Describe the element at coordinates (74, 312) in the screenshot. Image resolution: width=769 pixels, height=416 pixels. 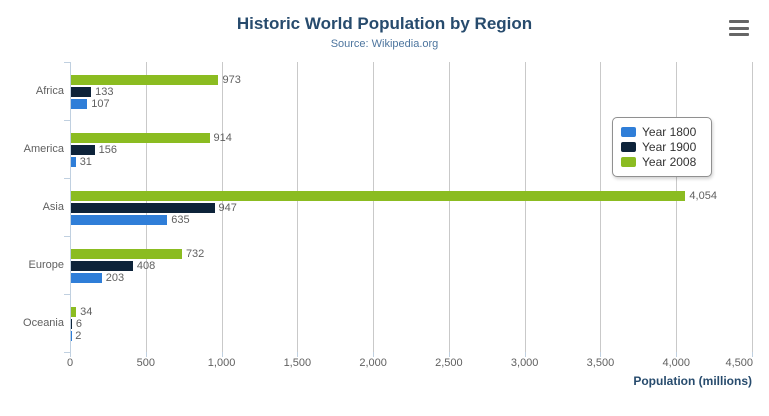
I see `bar-oceania-year-2008` at that location.